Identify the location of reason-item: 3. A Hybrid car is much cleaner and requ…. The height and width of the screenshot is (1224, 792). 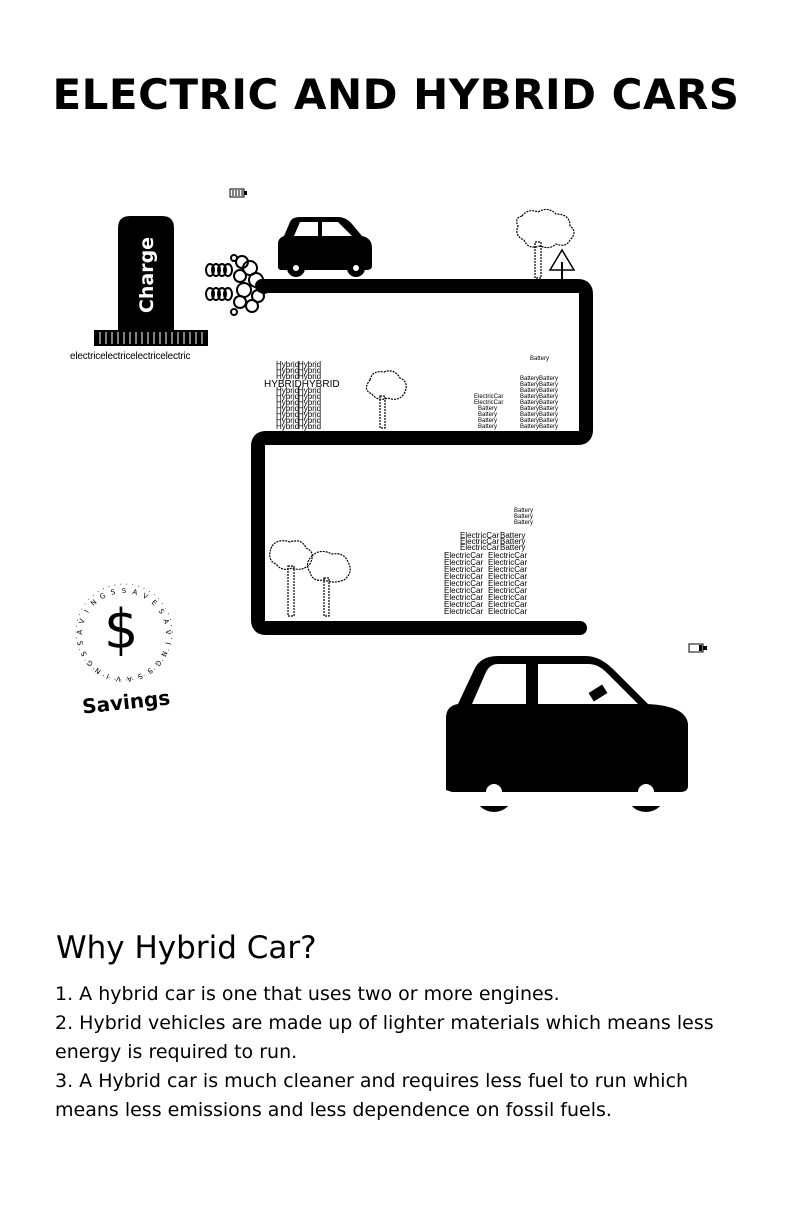
(372, 1095).